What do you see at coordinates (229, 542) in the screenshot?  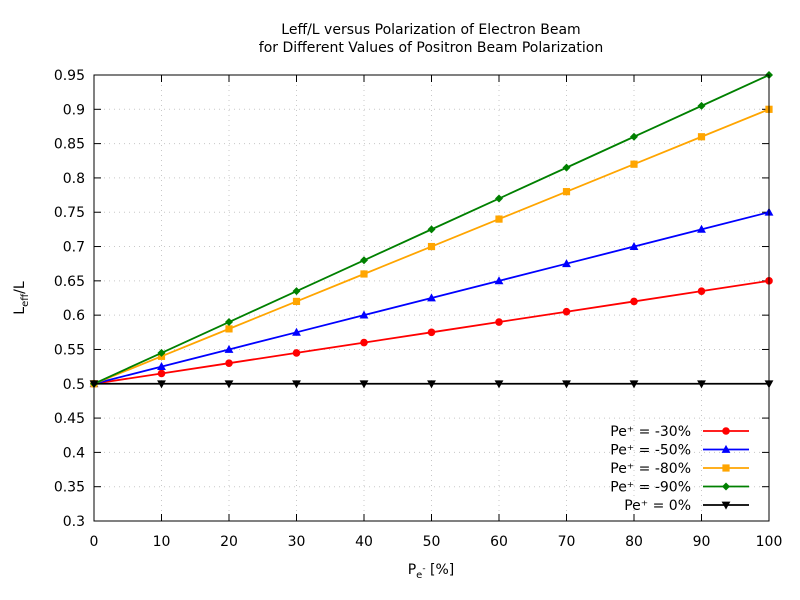 I see `x-tick-label: 20` at bounding box center [229, 542].